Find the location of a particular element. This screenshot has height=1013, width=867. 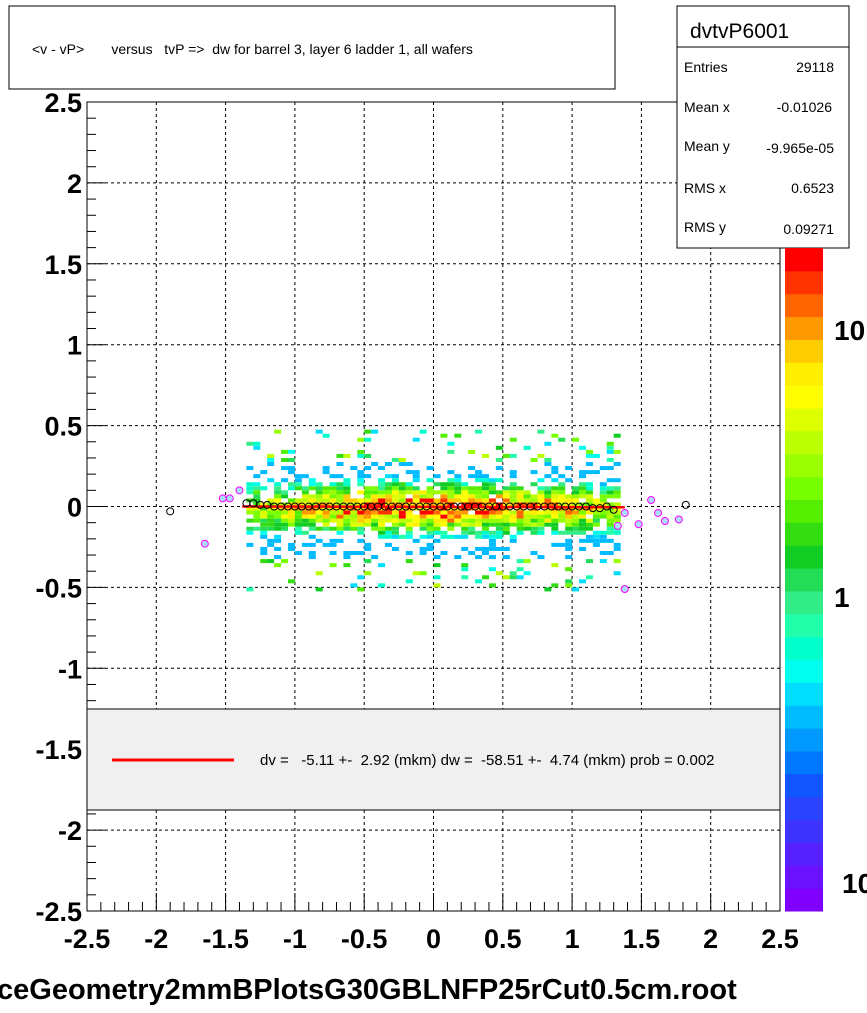

stats-title: dvtvP6001 is located at coordinates (739, 31).